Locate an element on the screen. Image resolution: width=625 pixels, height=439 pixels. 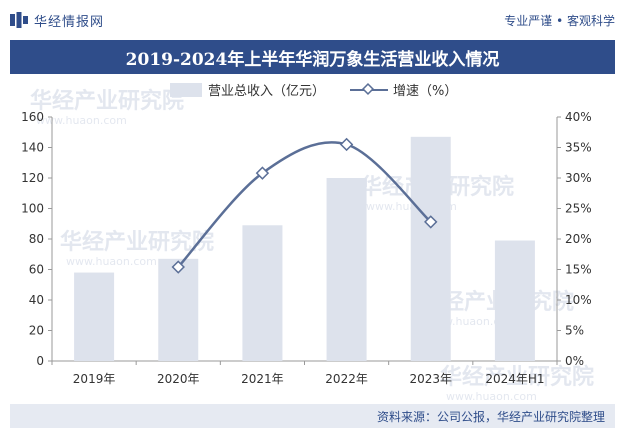
y-left-tick-label: 140 is located at coordinates (32, 148).